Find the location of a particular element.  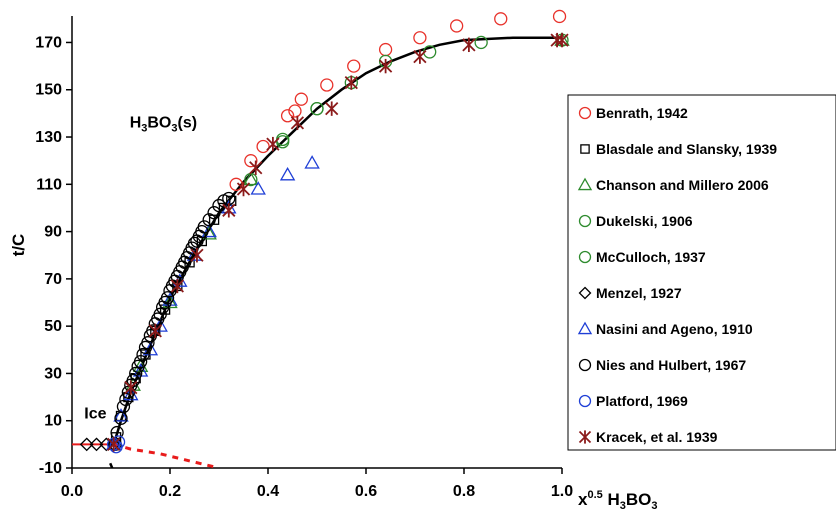

legend-item: Kracek, et al. 1939 is located at coordinates (648, 437).